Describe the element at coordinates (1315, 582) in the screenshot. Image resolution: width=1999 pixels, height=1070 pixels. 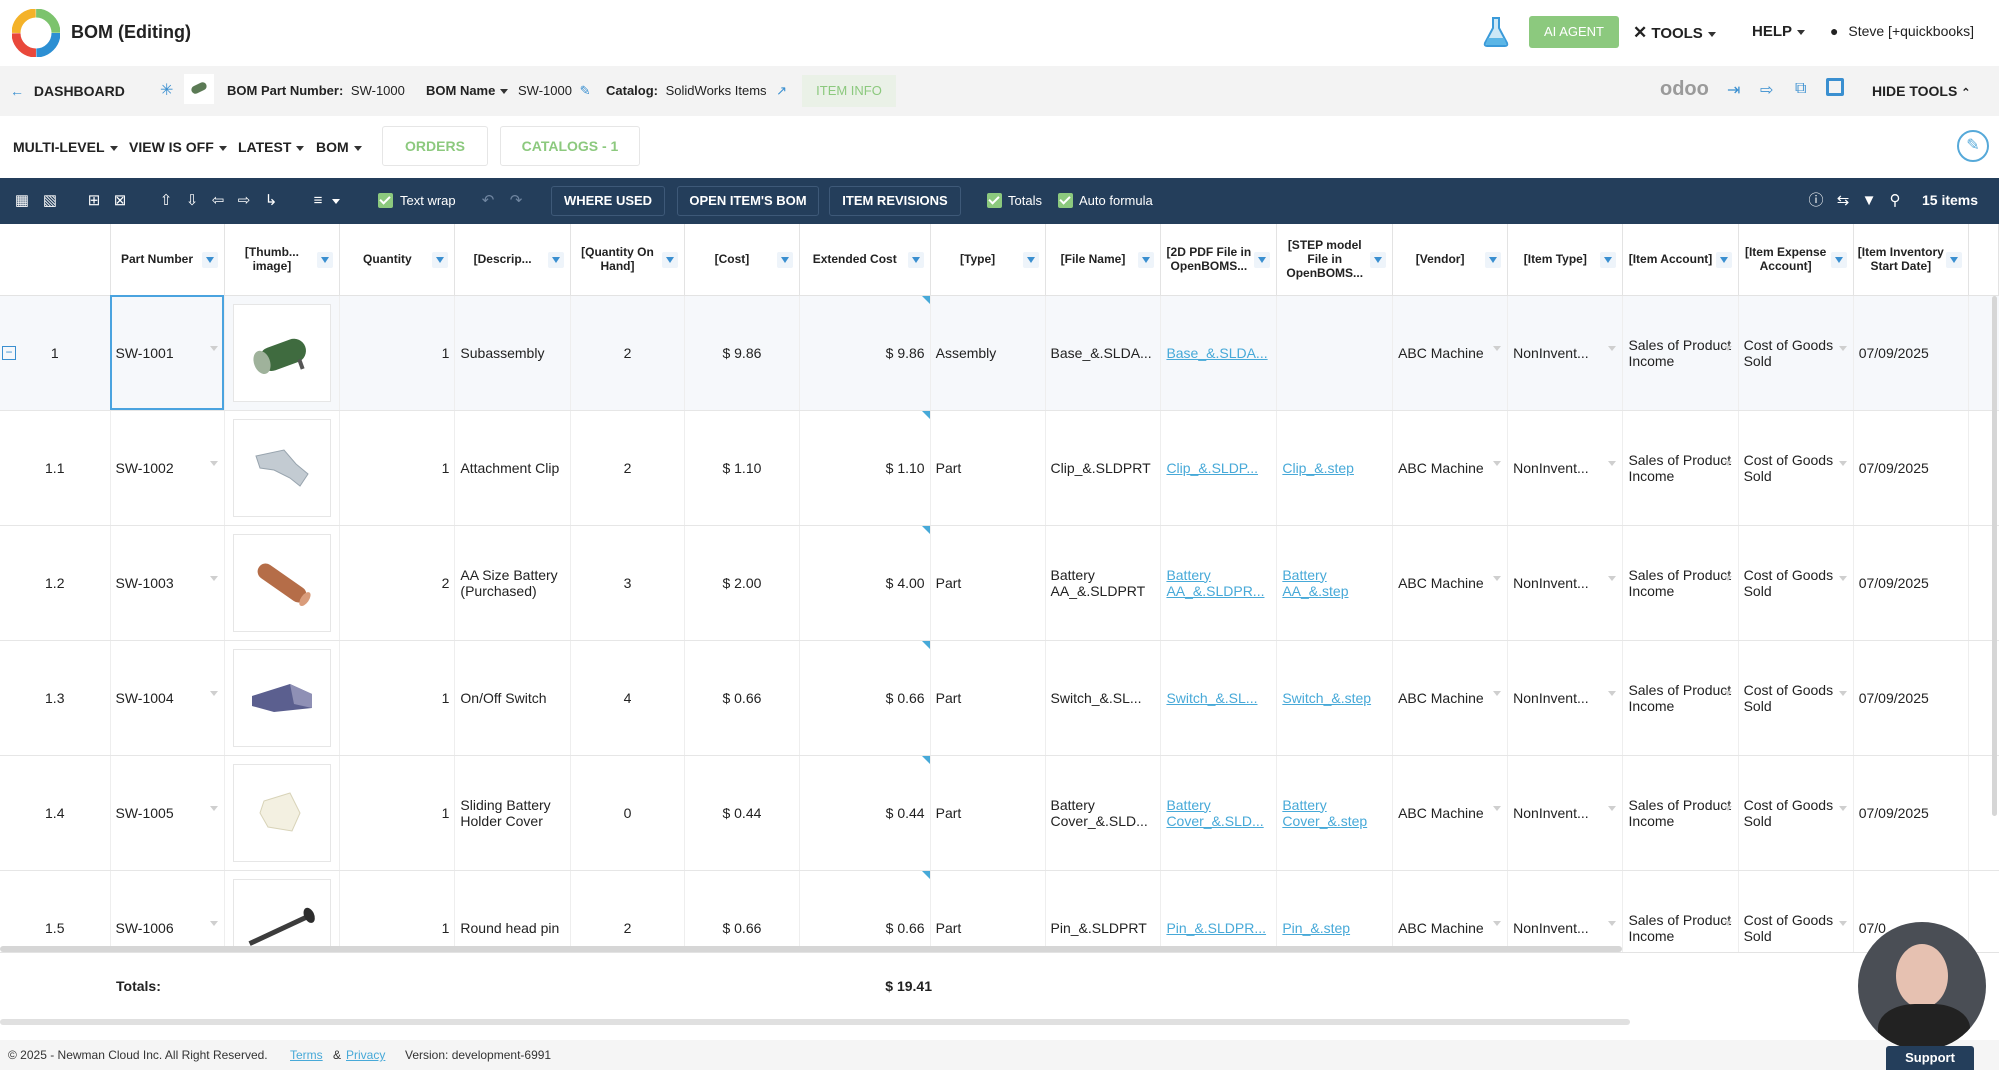
I see `cell-step-value: Battery AA_&.step` at that location.